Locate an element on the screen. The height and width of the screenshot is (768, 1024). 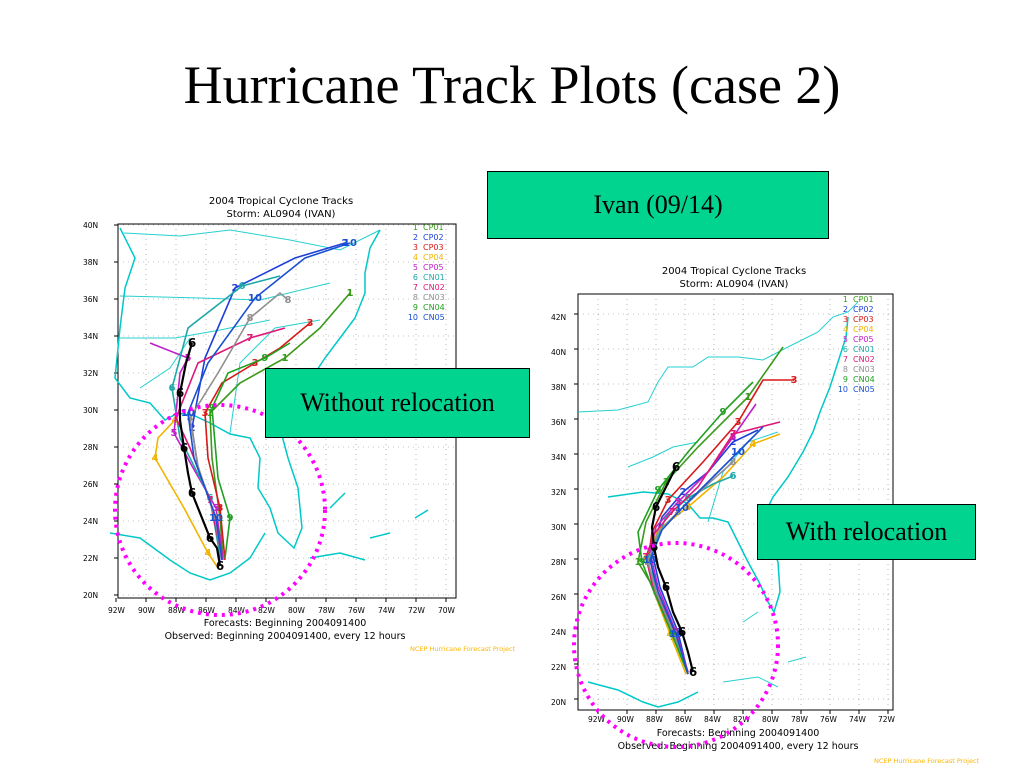
lon-label: 80W is located at coordinates (297, 610).